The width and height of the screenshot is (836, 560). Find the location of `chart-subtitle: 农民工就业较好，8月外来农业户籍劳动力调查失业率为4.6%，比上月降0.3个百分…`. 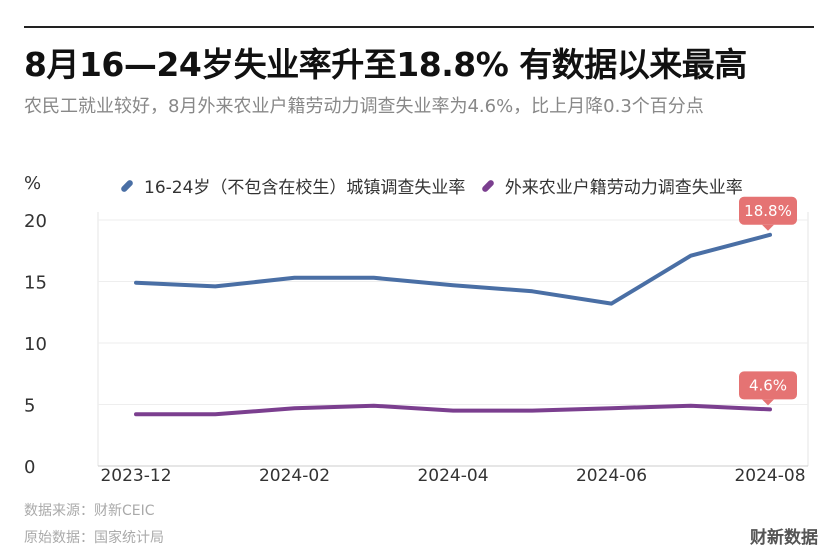

chart-subtitle: 农民工就业较好，8月外来农业户籍劳动力调查失业率为4.6%，比上月降0.3个百分… is located at coordinates (364, 106).